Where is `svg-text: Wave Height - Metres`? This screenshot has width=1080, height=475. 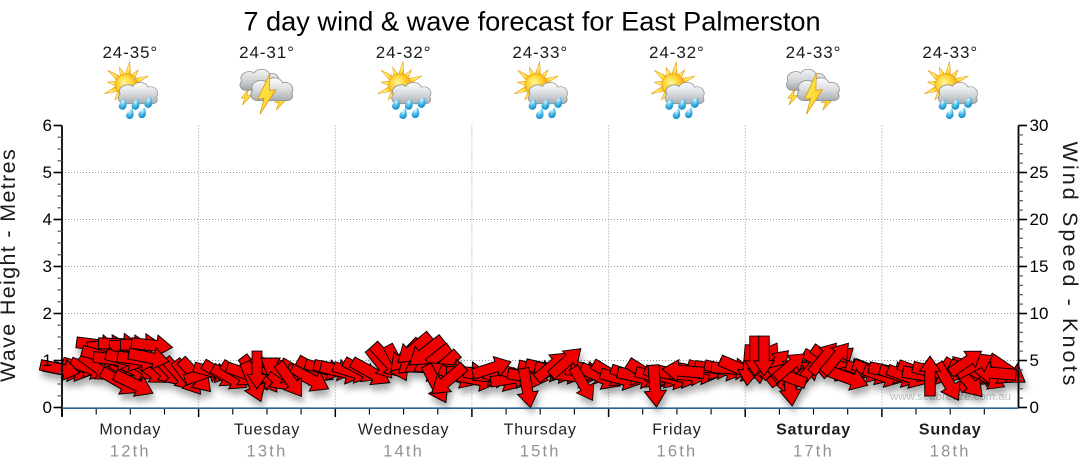 svg-text: Wave Height - Metres is located at coordinates (10, 265).